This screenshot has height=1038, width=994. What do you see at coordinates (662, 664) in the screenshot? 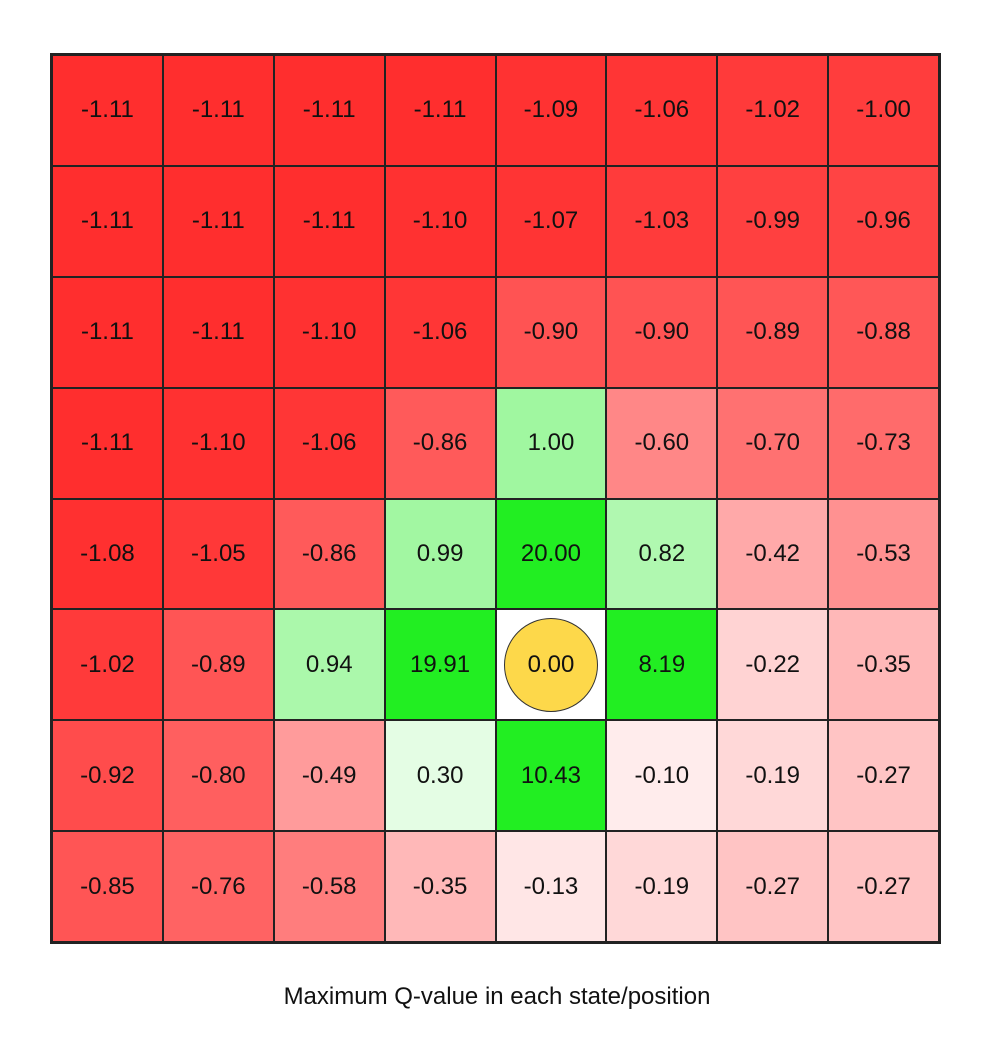
I see `q-value-label: 8.19` at bounding box center [662, 664].